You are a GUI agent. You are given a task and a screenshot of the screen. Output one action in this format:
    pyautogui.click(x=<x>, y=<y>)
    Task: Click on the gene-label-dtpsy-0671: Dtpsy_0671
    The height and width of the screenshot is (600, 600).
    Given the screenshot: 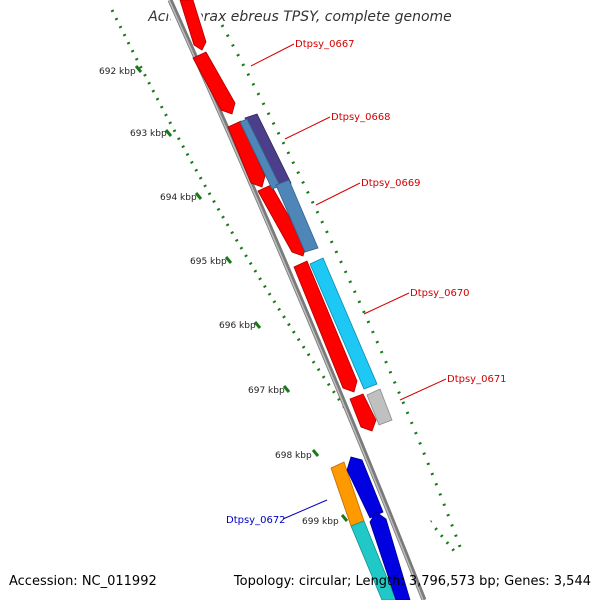 What is the action you would take?
    pyautogui.click(x=477, y=379)
    